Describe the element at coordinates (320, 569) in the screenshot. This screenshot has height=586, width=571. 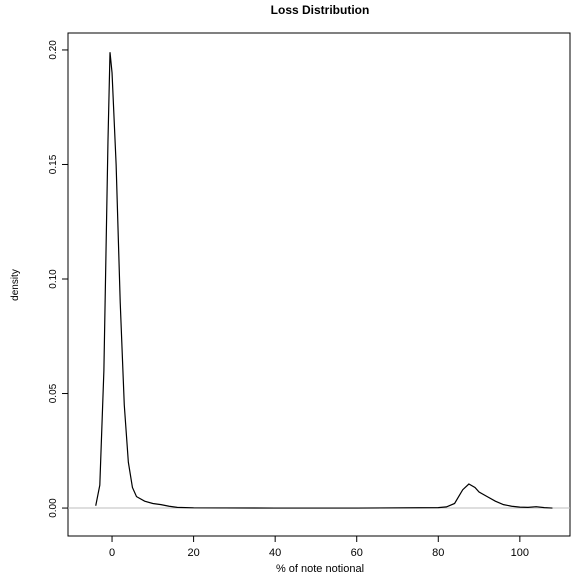
I see `x-axis-label: % of note notional` at that location.